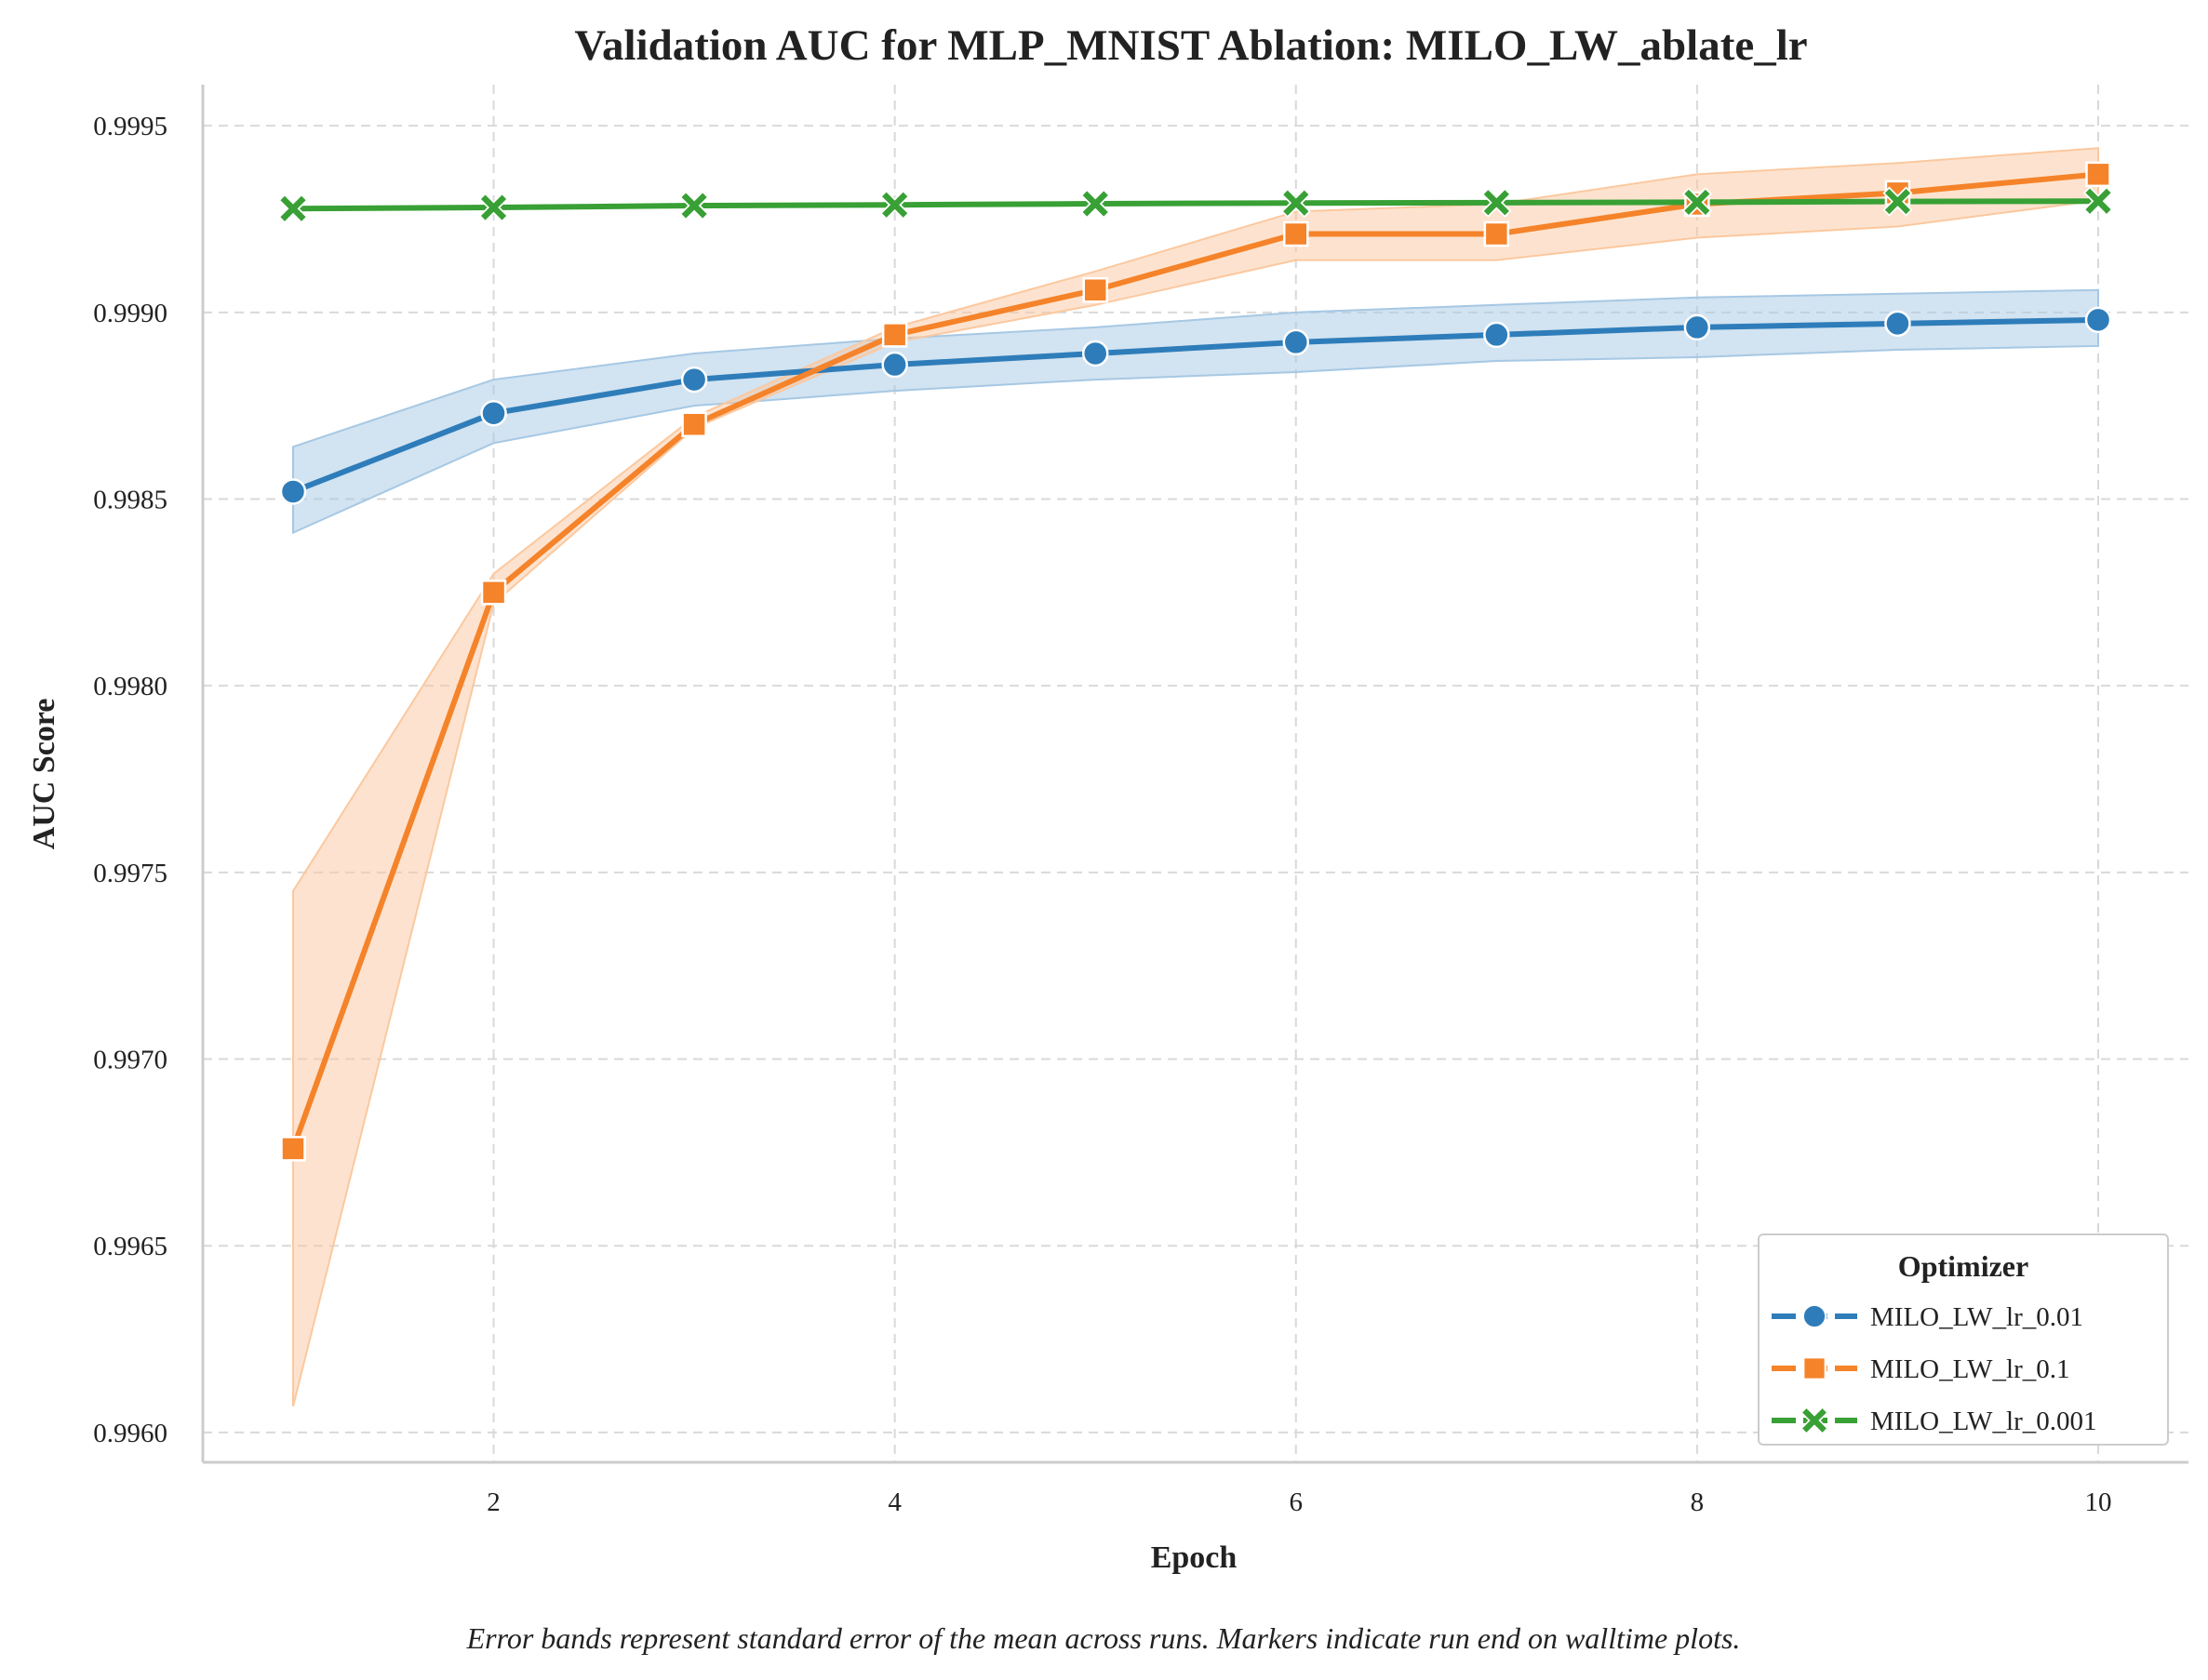  I want to click on legend-label: MILO_LW_lr_0.01, so click(1976, 1317).